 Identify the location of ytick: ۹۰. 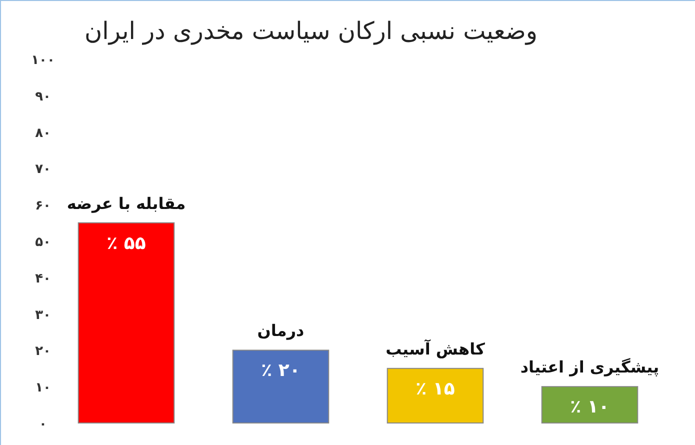
(43, 96).